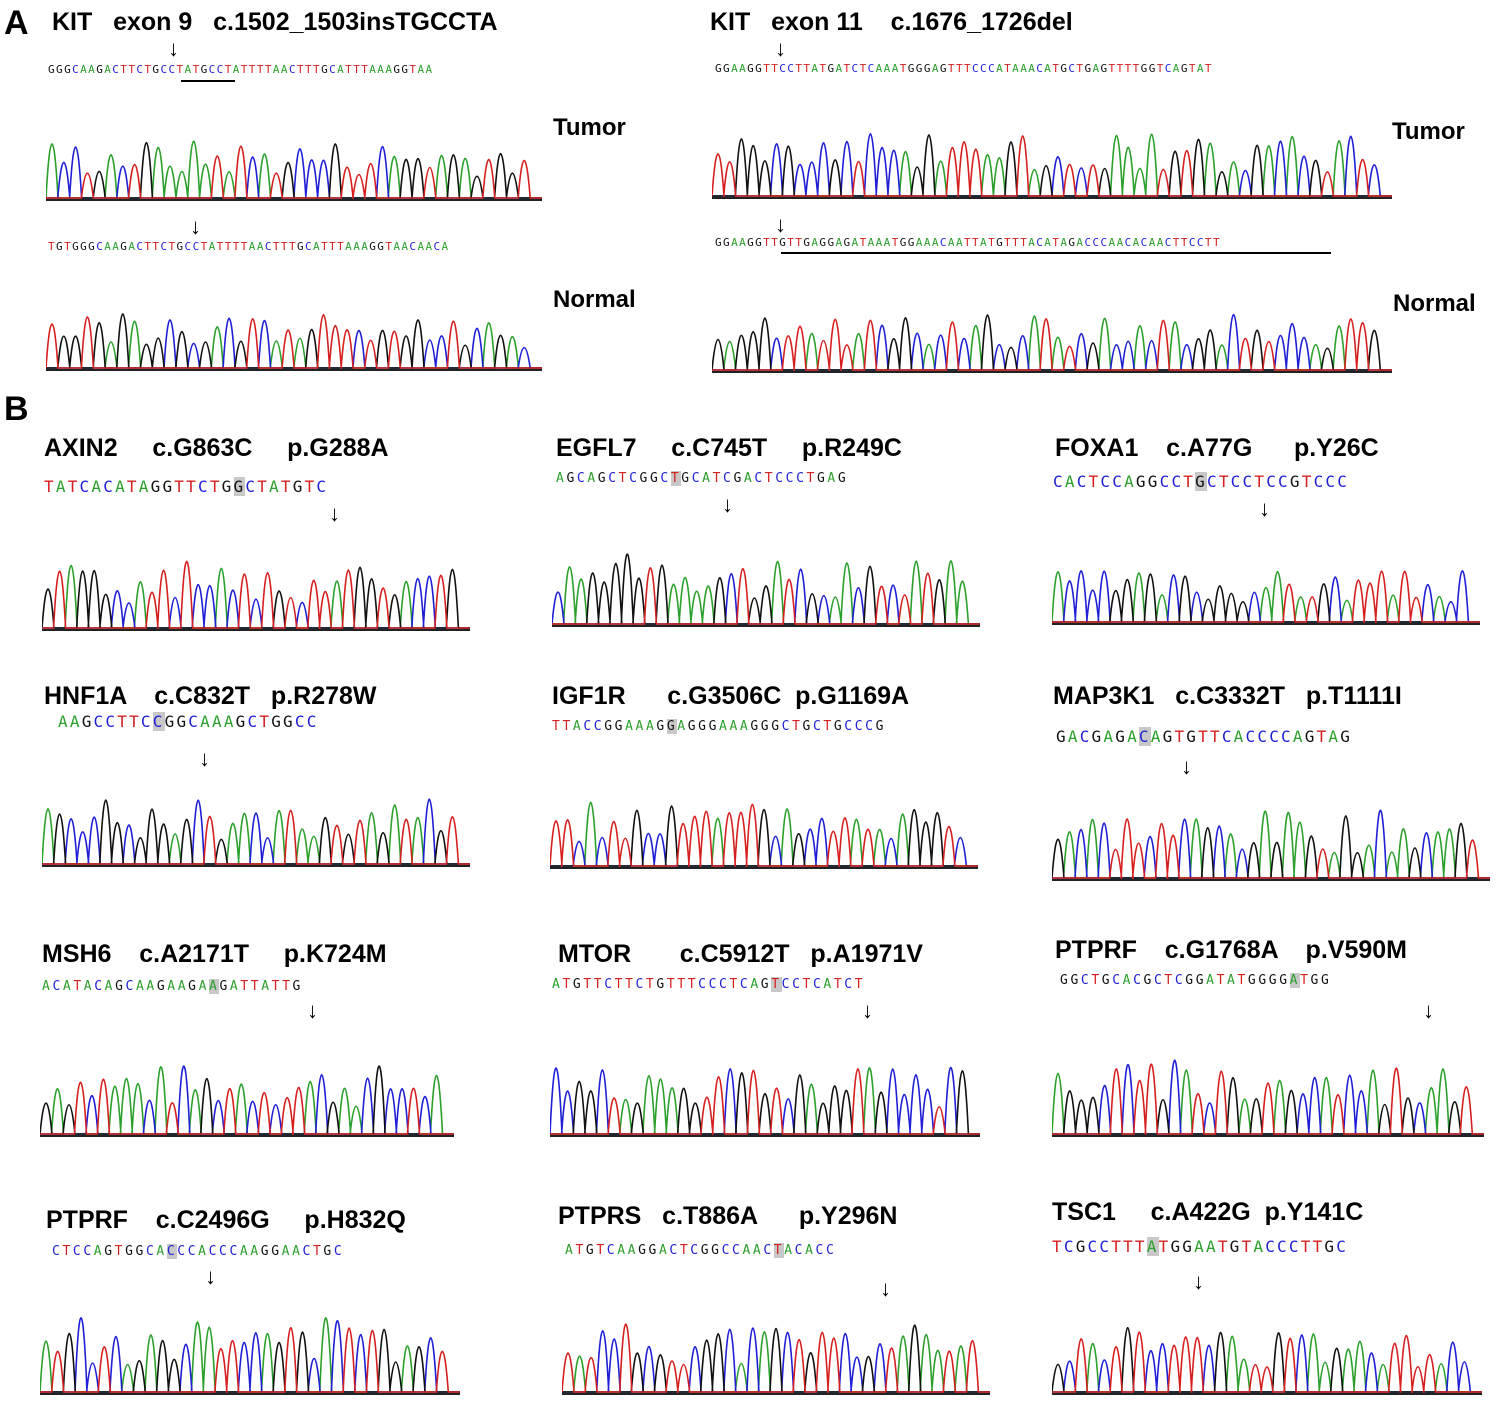 This screenshot has height=1403, width=1500. I want to click on egfl7-title: EGFL7 c.C745T p.R249C, so click(729, 448).